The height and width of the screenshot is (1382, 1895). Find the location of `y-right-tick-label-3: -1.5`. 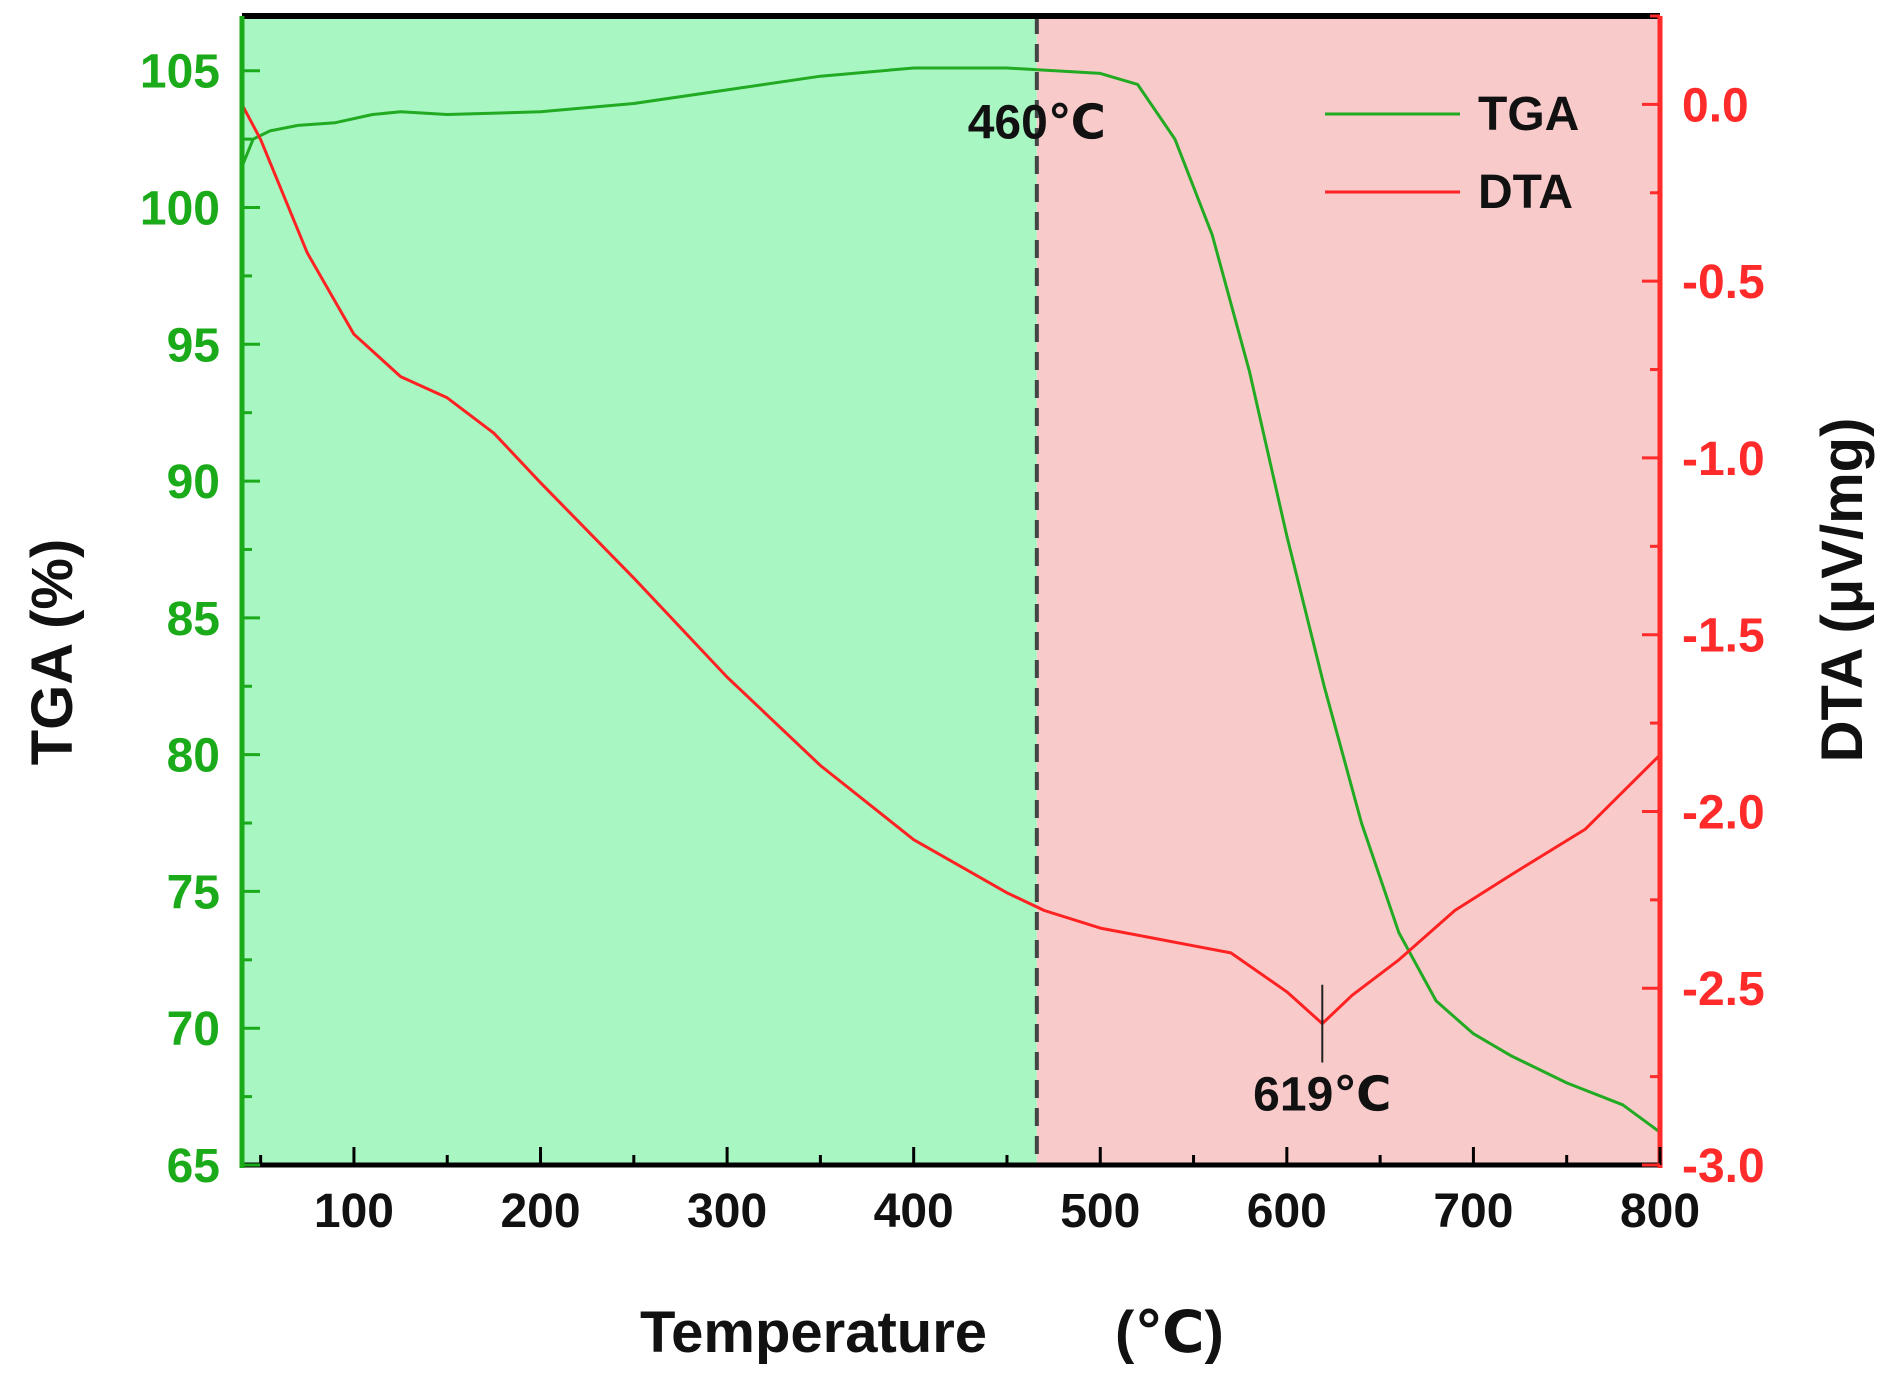

y-right-tick-label-3: -1.5 is located at coordinates (1723, 636).